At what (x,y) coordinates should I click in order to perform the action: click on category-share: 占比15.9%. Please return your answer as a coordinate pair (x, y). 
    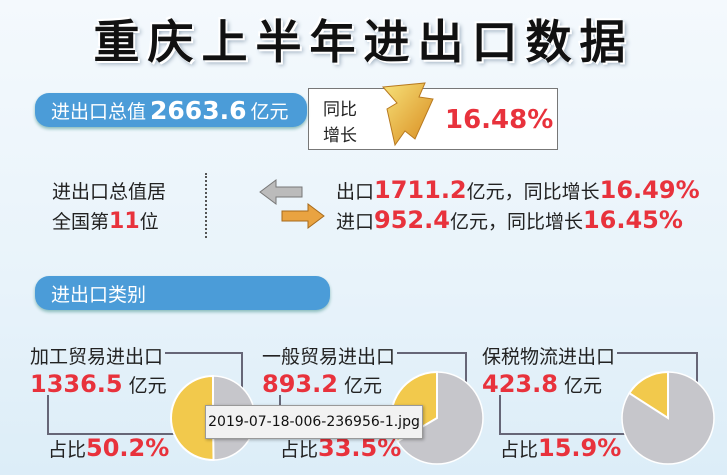
    Looking at the image, I should click on (560, 448).